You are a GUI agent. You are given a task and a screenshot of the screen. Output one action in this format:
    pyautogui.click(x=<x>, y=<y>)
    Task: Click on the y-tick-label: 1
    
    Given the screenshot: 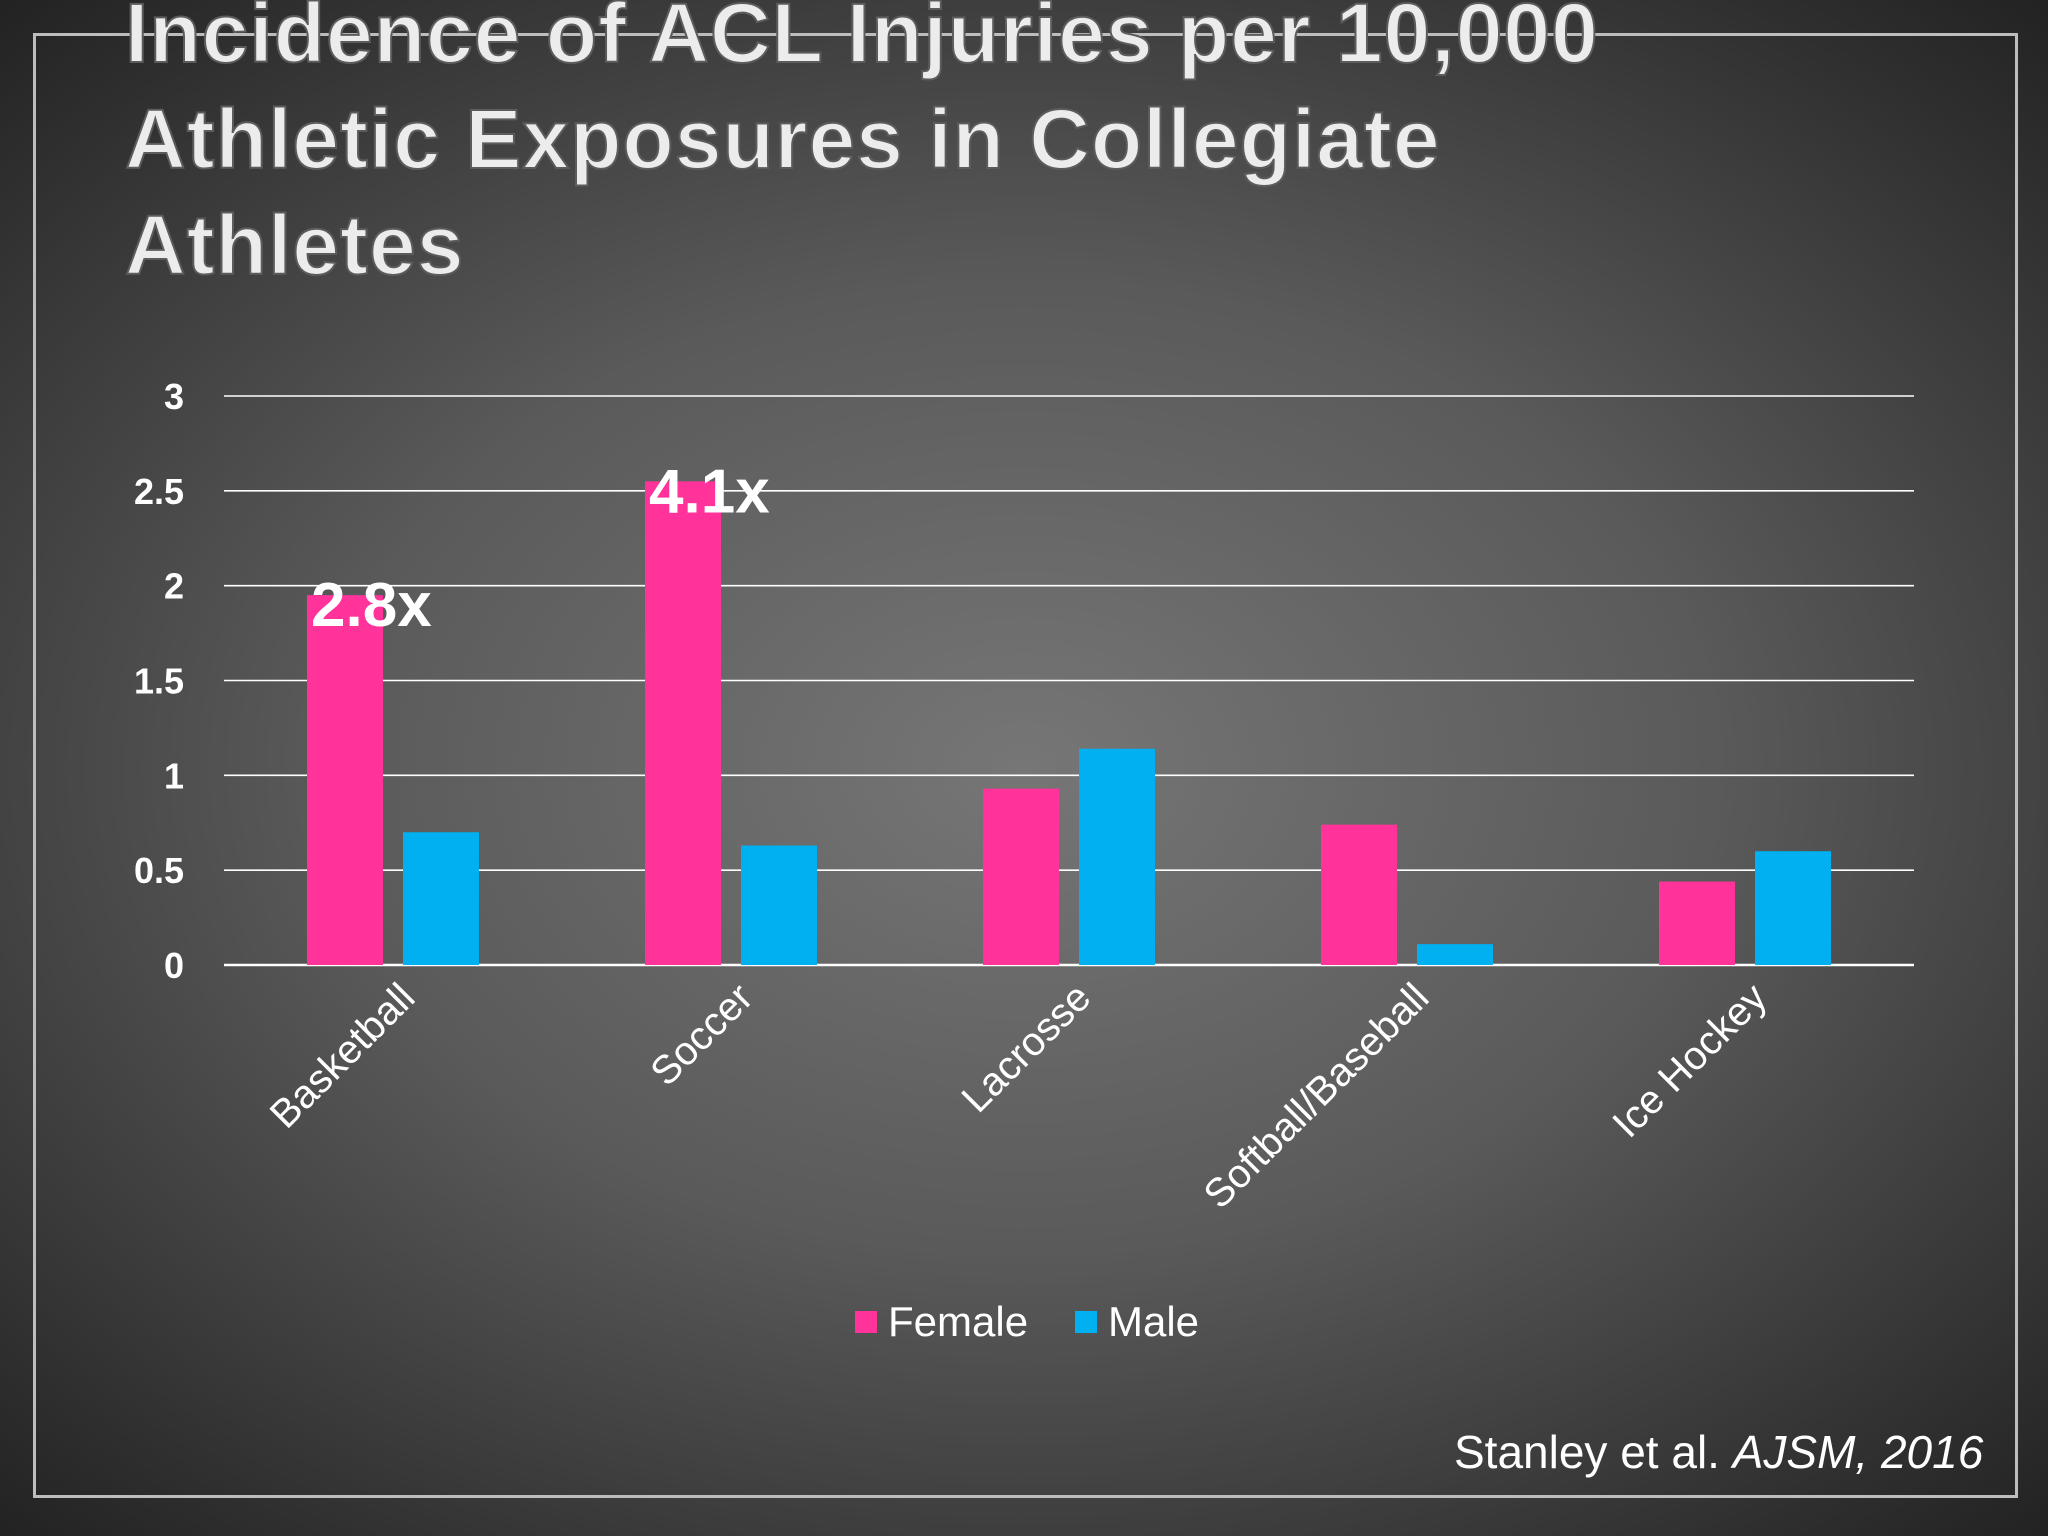 What is the action you would take?
    pyautogui.click(x=174, y=775)
    